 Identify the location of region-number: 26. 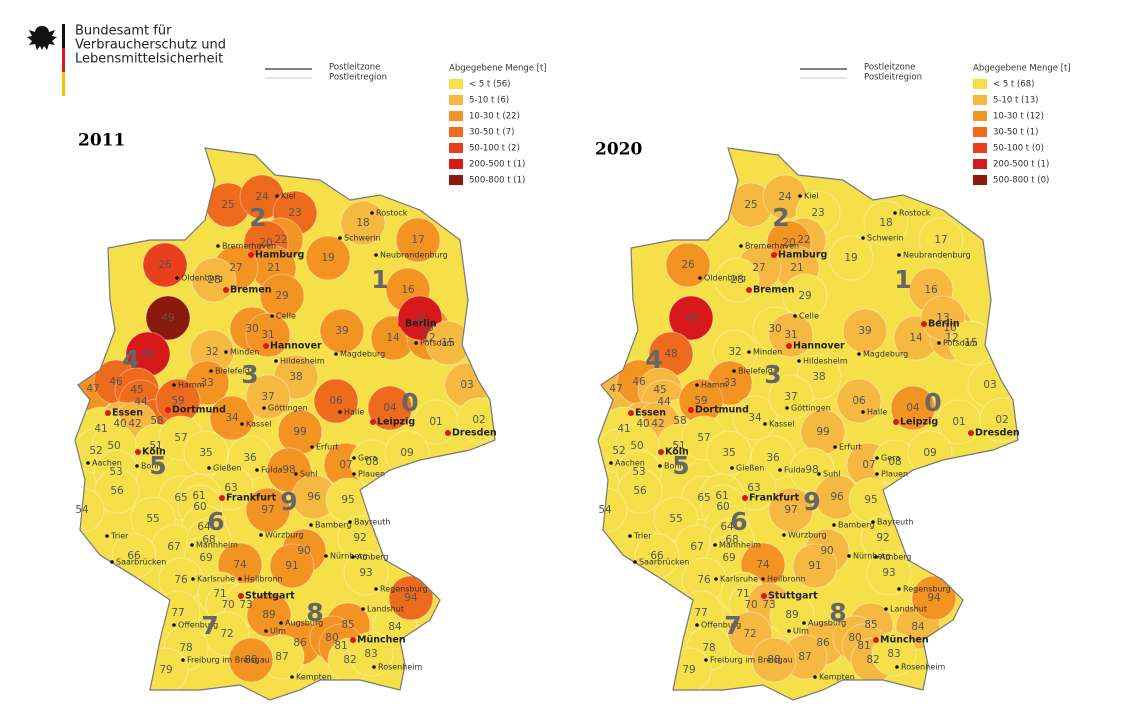
(165, 265).